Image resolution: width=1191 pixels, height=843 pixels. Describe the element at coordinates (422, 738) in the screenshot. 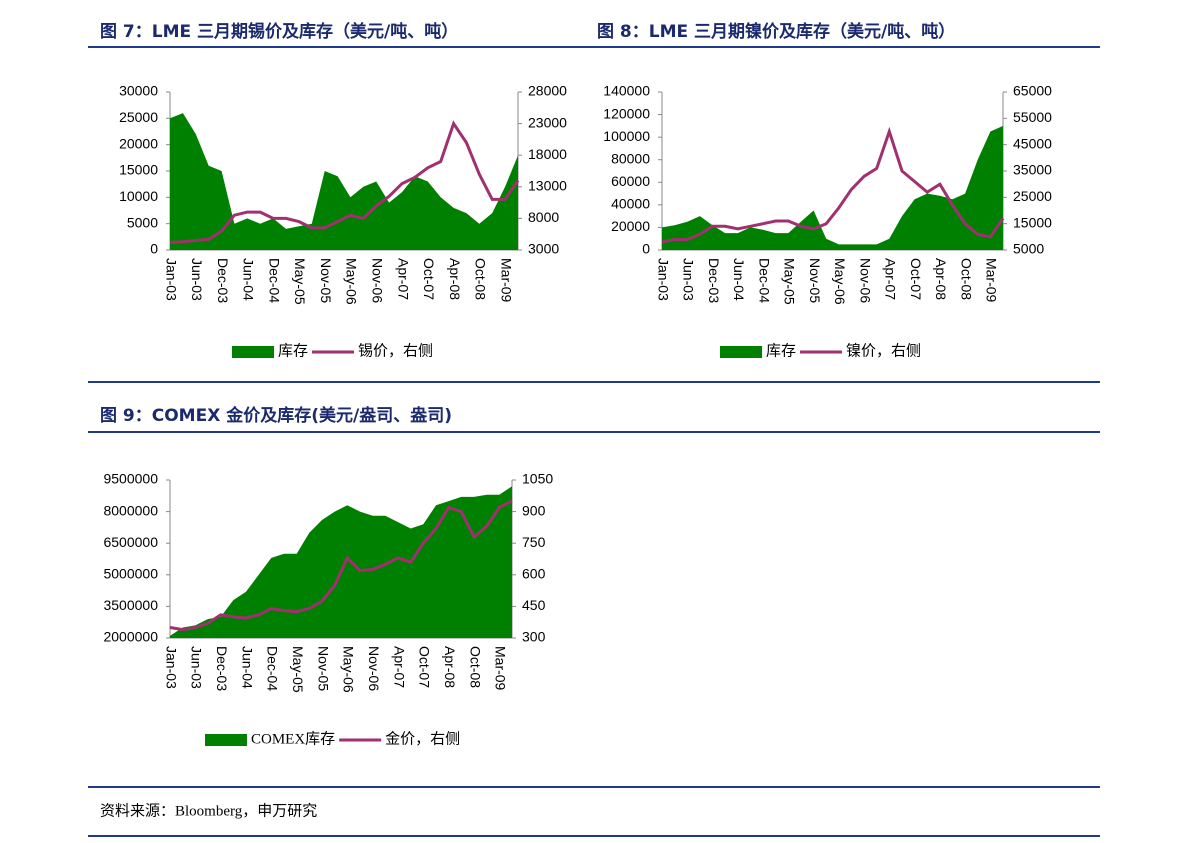

I see `legend-label: 金价，右侧` at that location.